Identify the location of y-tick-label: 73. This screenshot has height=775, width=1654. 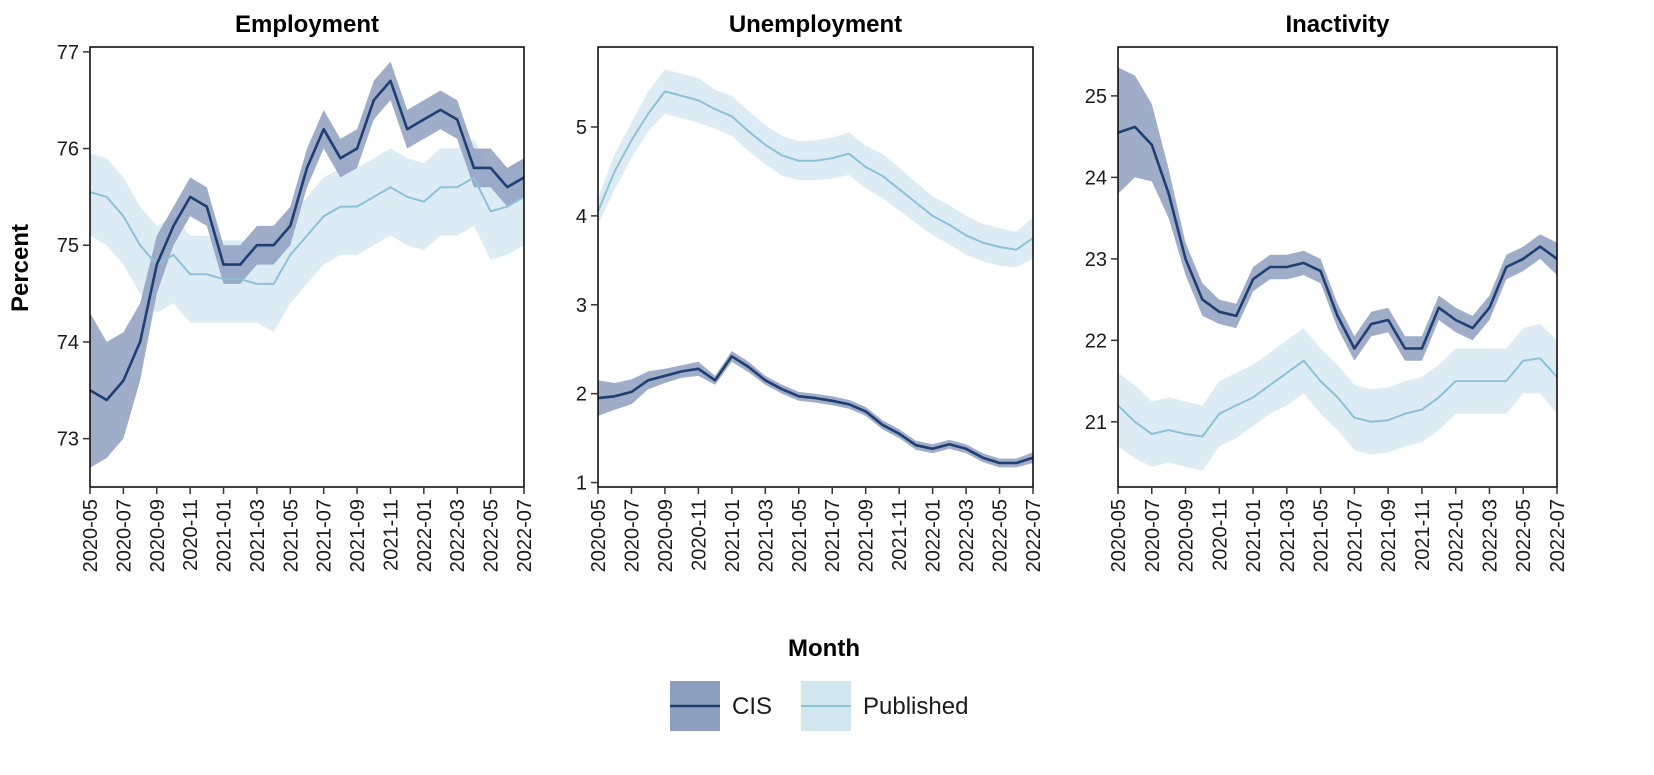
(68, 440).